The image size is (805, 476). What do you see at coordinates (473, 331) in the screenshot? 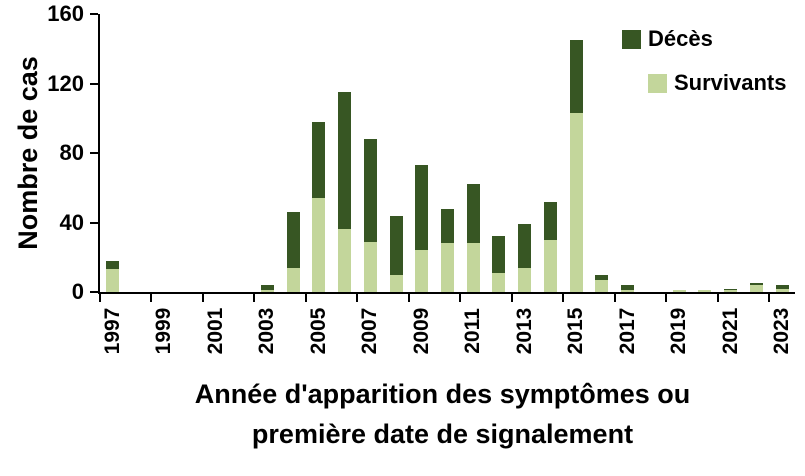
I see `x-tick-label: 2011` at bounding box center [473, 331].